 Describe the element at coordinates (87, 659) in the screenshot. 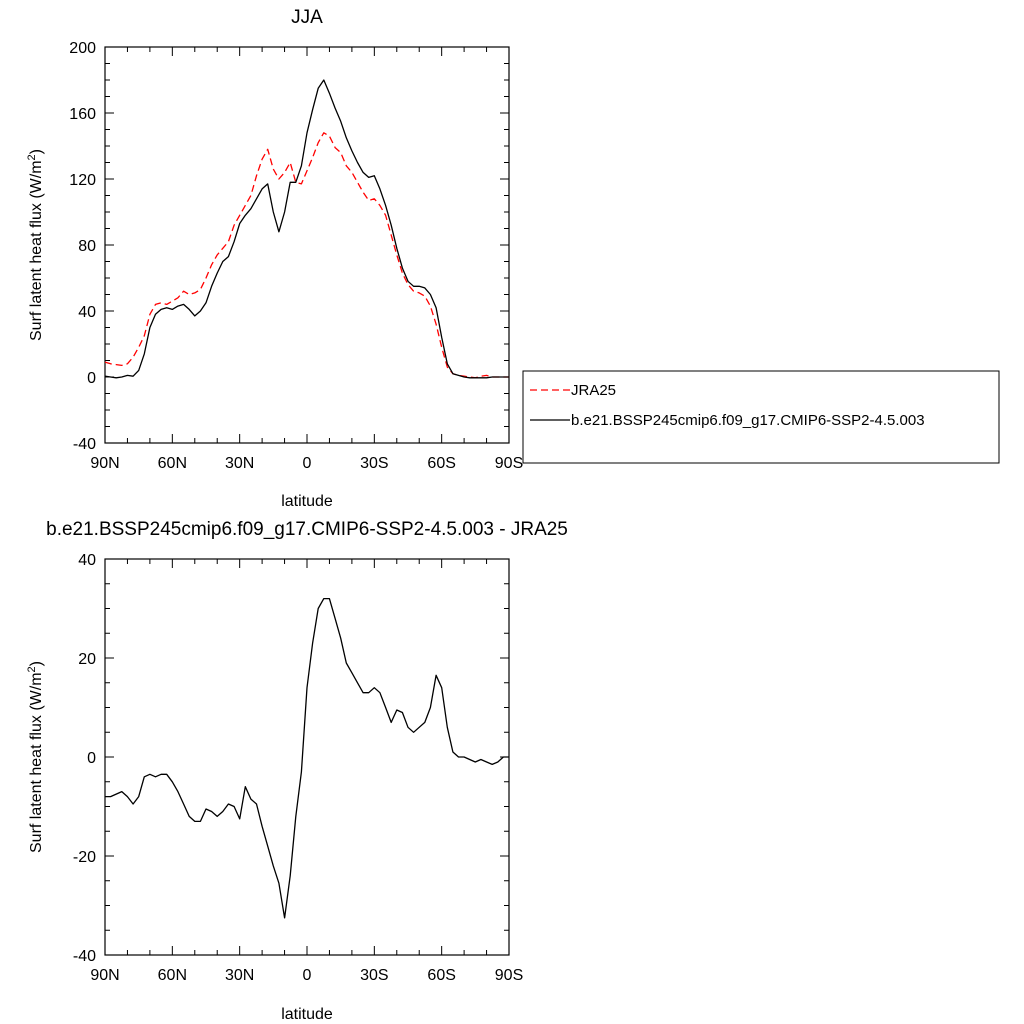

I see `y-tick-label: 20` at that location.